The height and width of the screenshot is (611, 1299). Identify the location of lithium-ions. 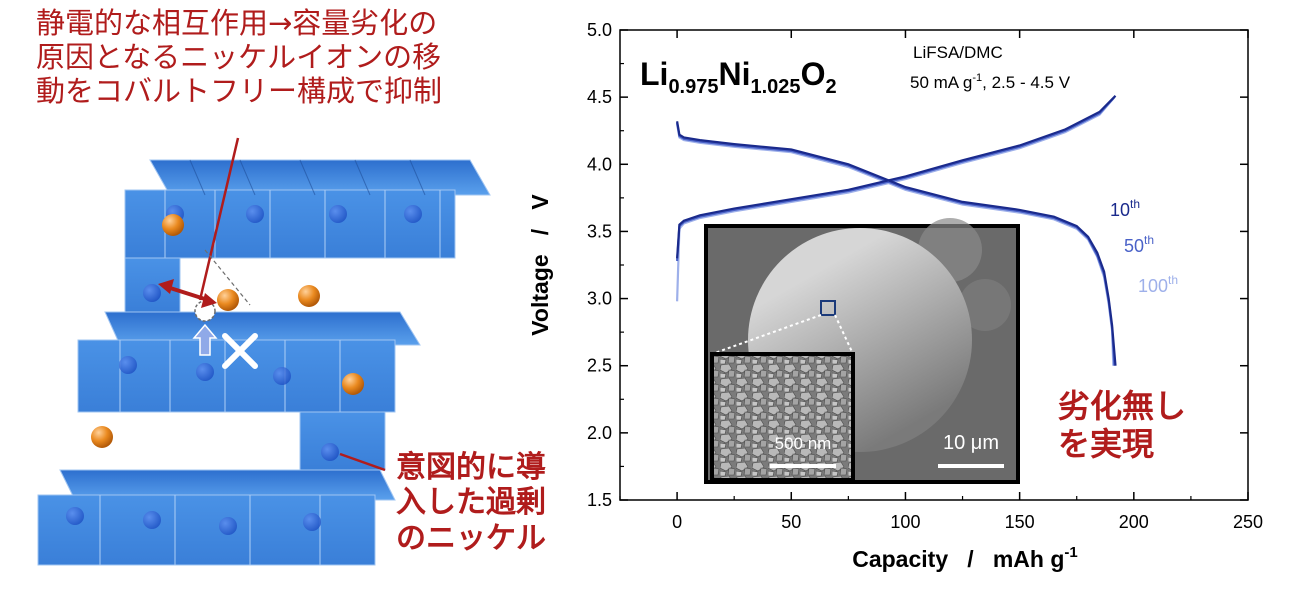
(227, 331).